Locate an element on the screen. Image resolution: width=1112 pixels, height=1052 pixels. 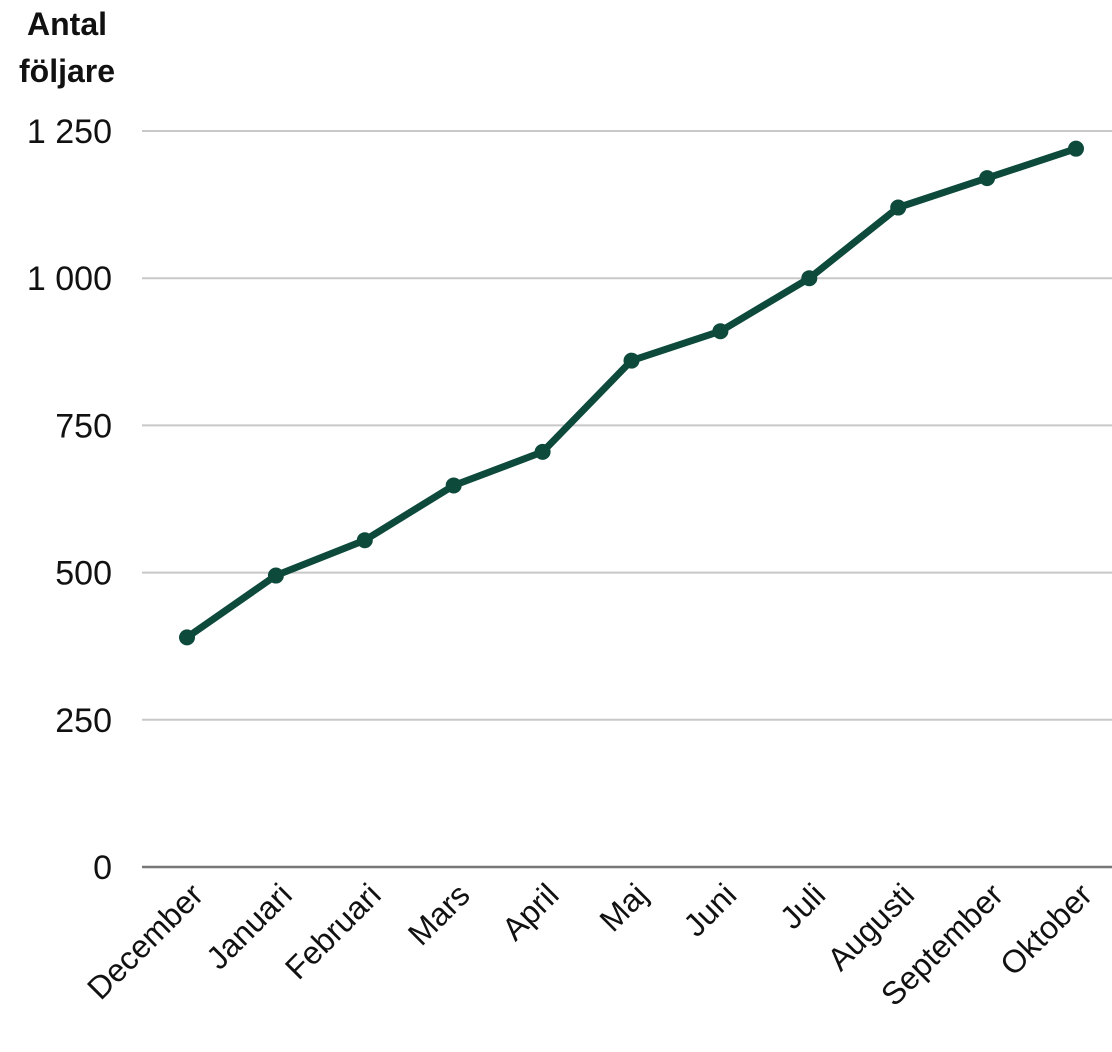
y-tick-label: 1 000 is located at coordinates (69, 279).